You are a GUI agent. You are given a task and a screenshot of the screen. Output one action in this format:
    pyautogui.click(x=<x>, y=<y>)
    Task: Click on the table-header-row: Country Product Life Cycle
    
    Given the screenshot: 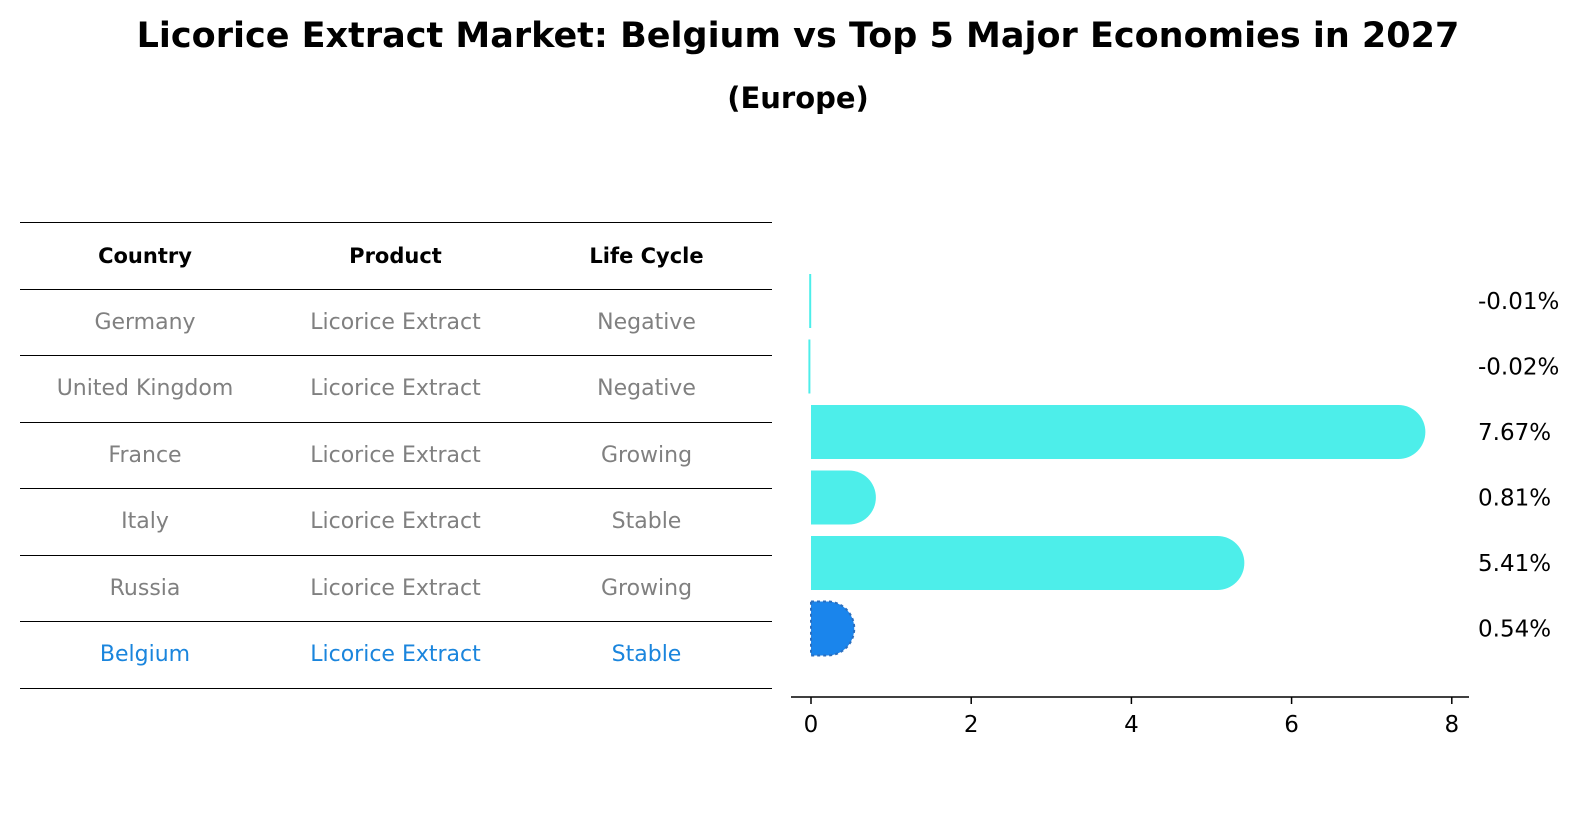 What is the action you would take?
    pyautogui.click(x=396, y=255)
    